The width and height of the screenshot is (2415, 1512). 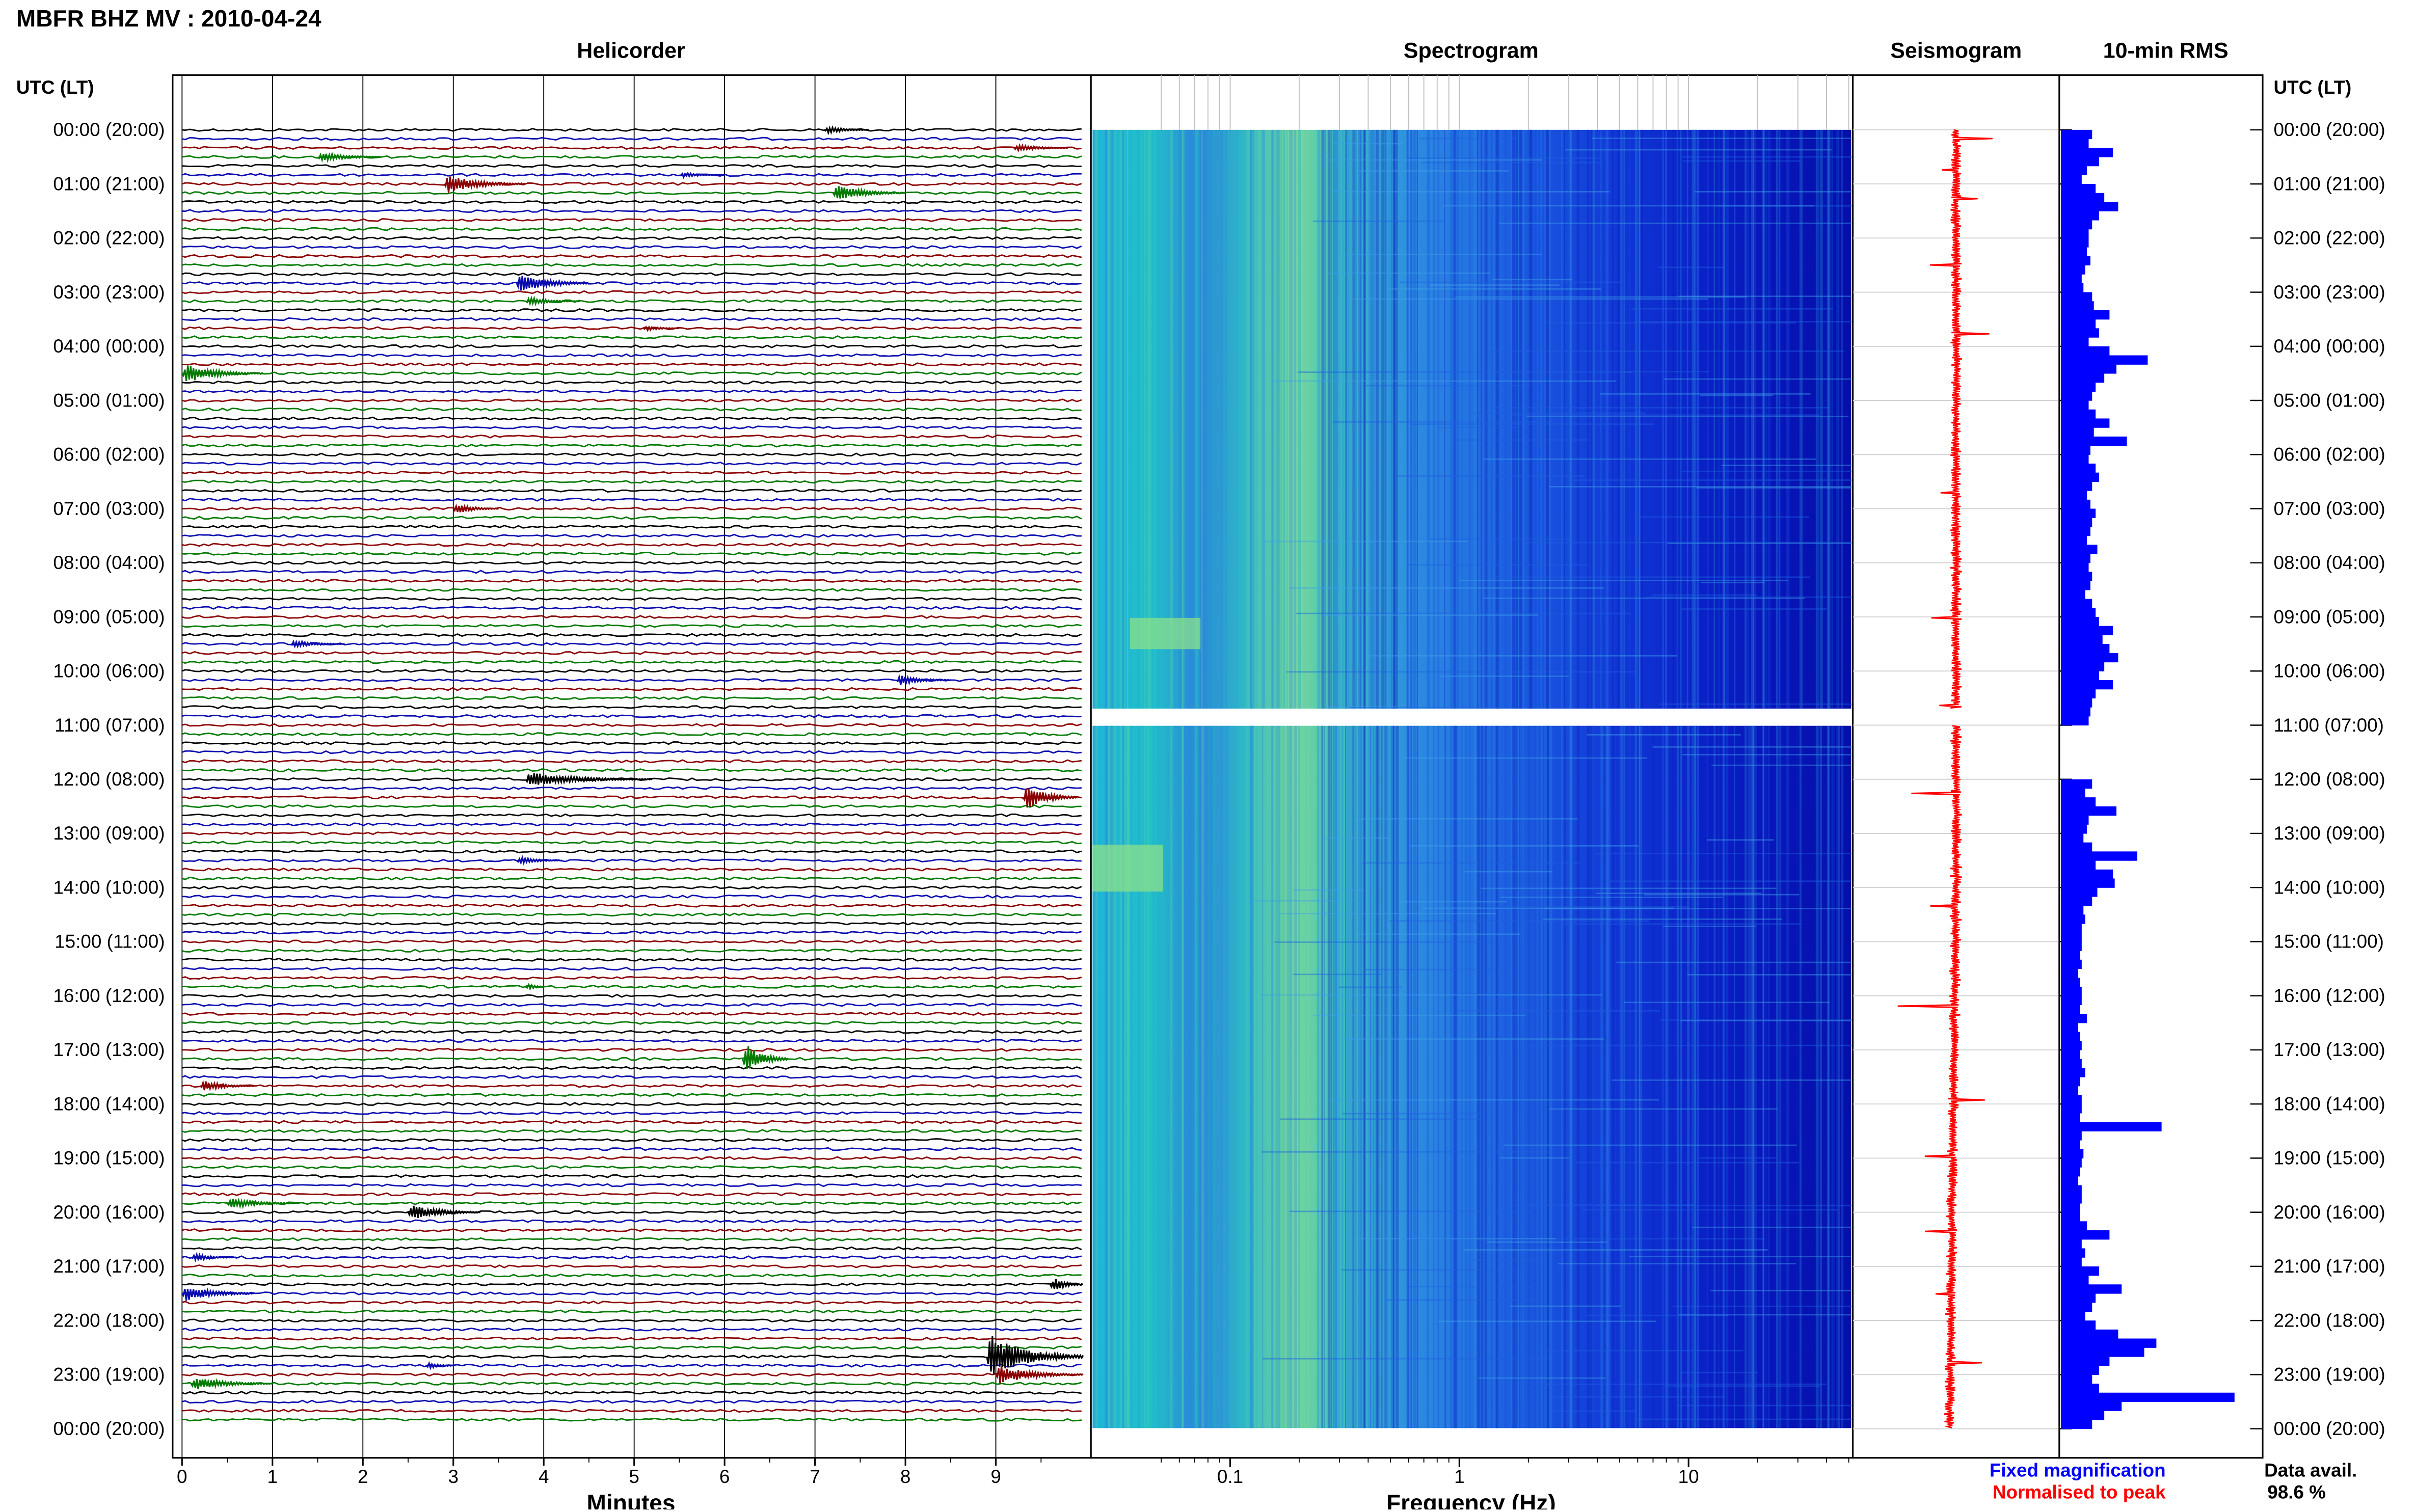 I want to click on time-label-right: 11:00 (07:00), so click(x=2329, y=725).